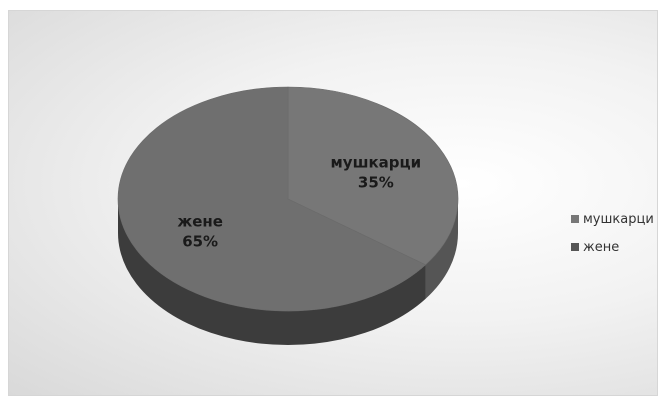  Describe the element at coordinates (376, 183) in the screenshot. I see `slice-label-value-0: 35%` at that location.